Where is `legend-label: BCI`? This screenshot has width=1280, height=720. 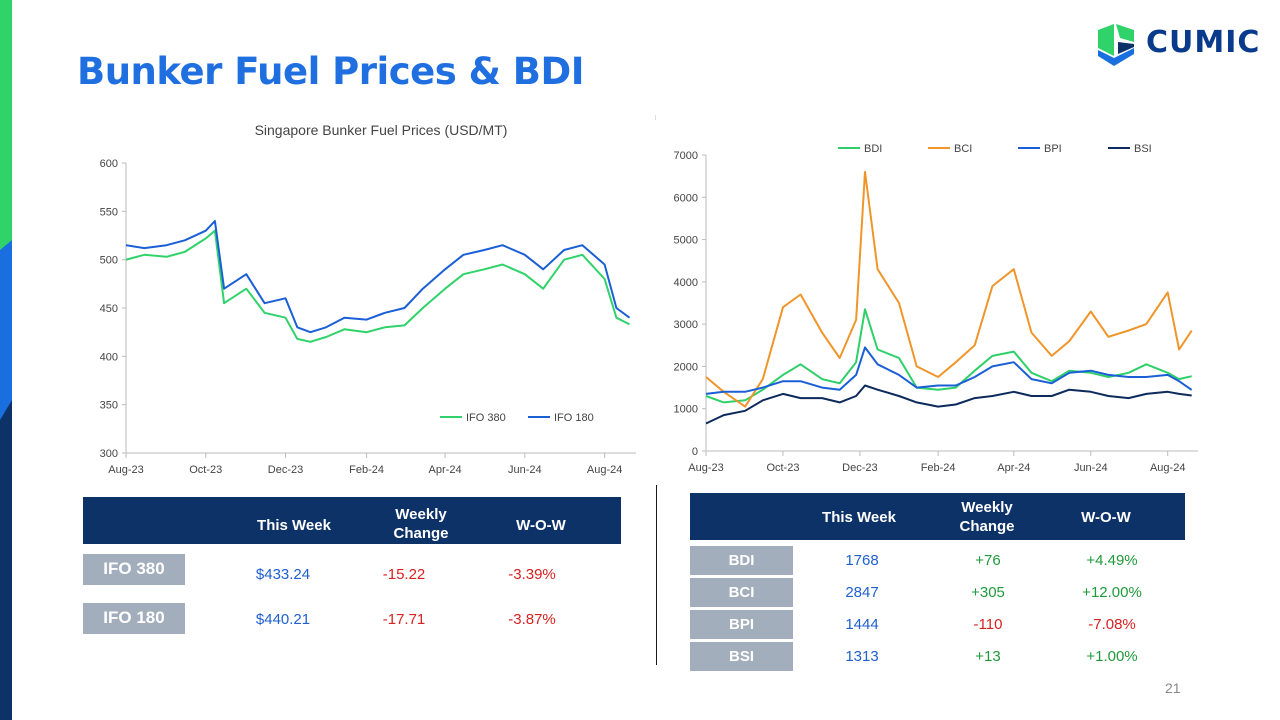
legend-label: BCI is located at coordinates (963, 149).